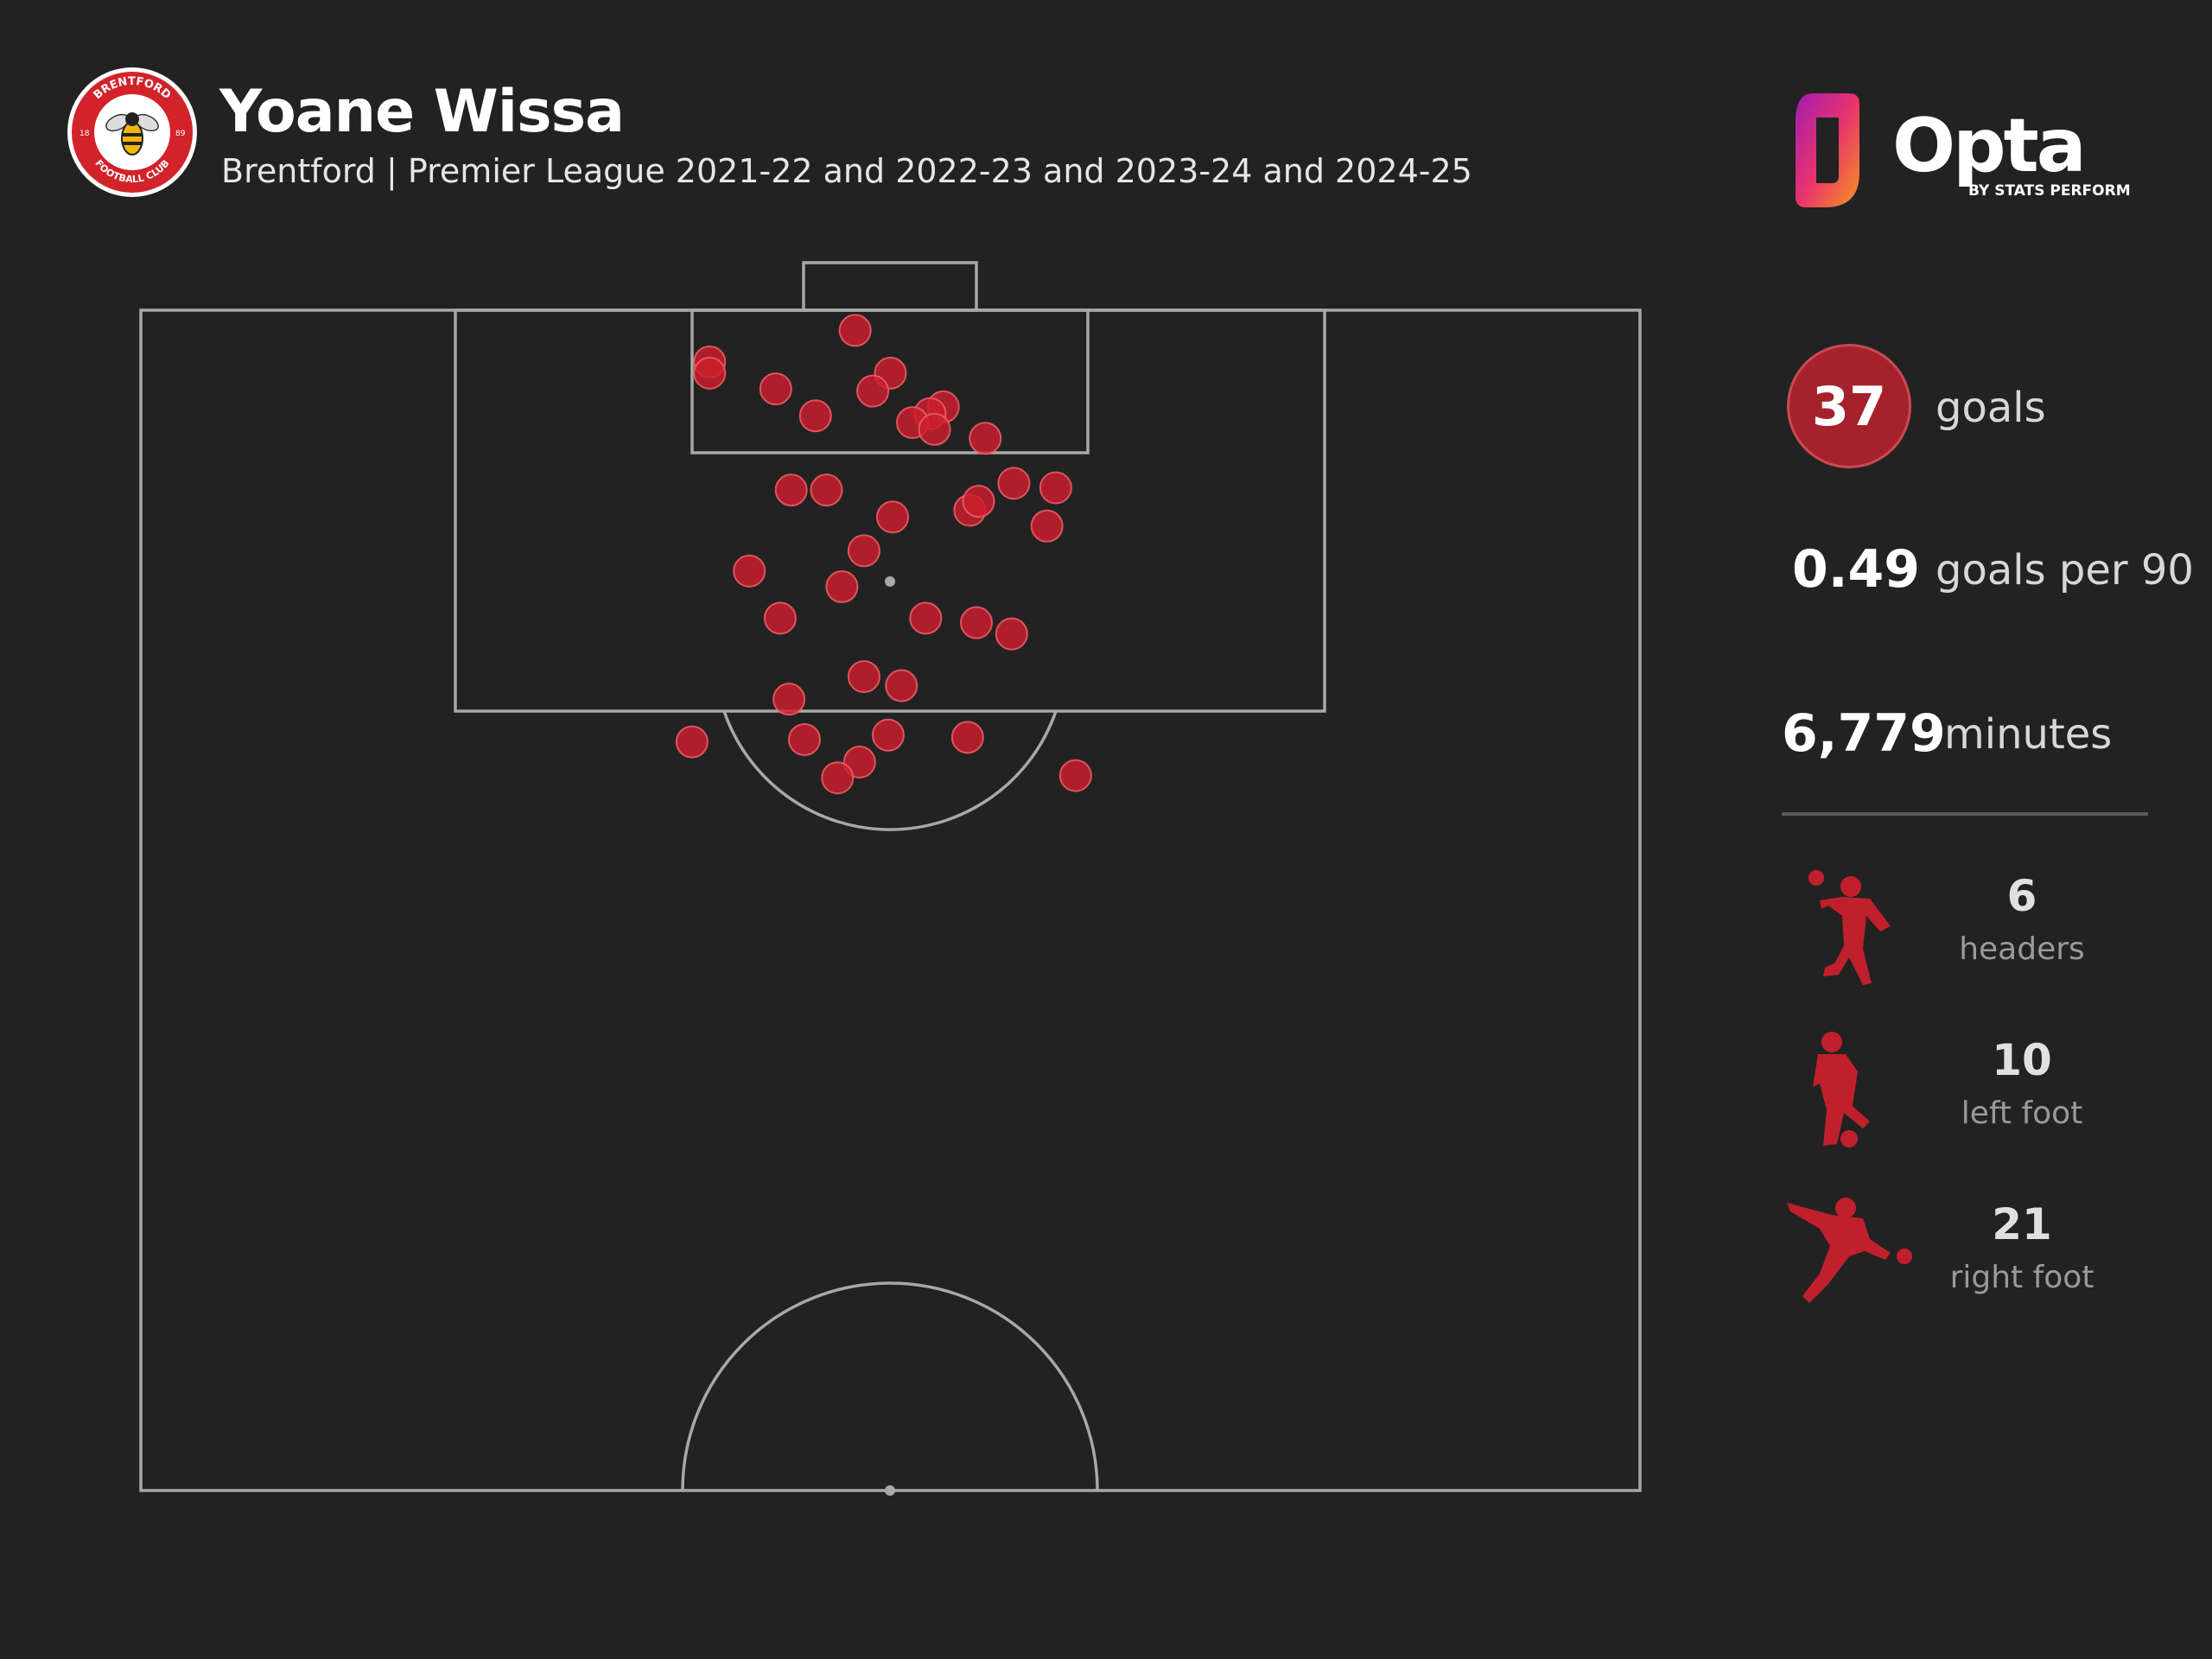  I want to click on svg-text: 18, so click(84, 134).